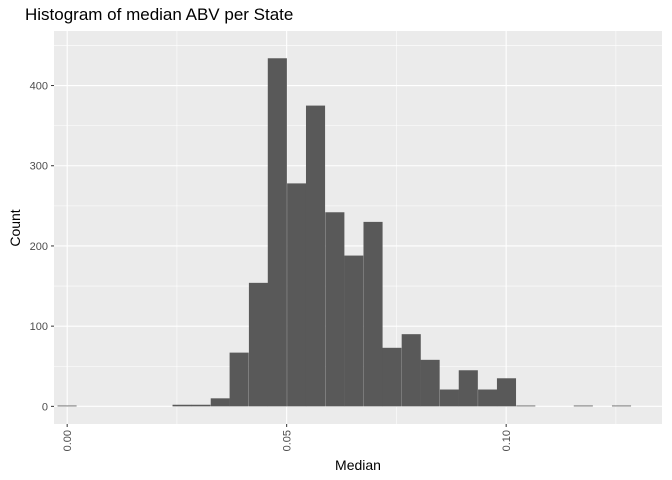  I want to click on y-tick-label: 100, so click(39, 327).